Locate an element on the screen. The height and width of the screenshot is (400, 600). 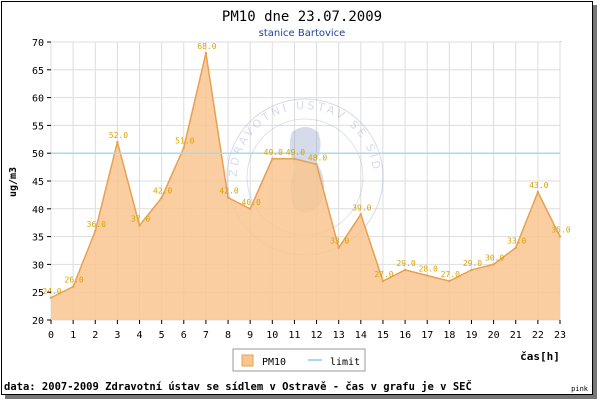
y-tick-label: 40 is located at coordinates (38, 210).